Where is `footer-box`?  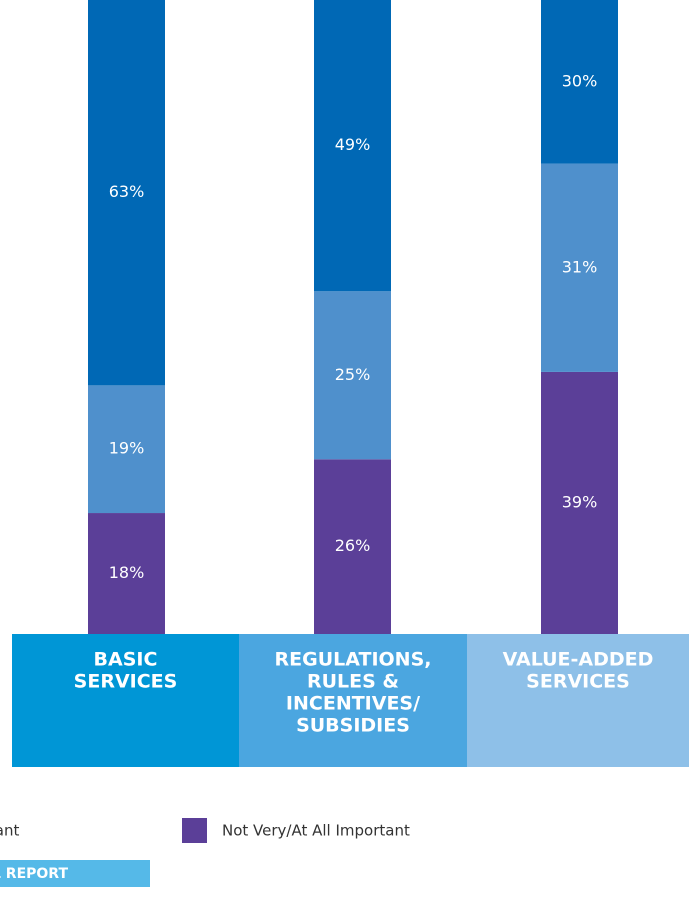
footer-box is located at coordinates (75, 873).